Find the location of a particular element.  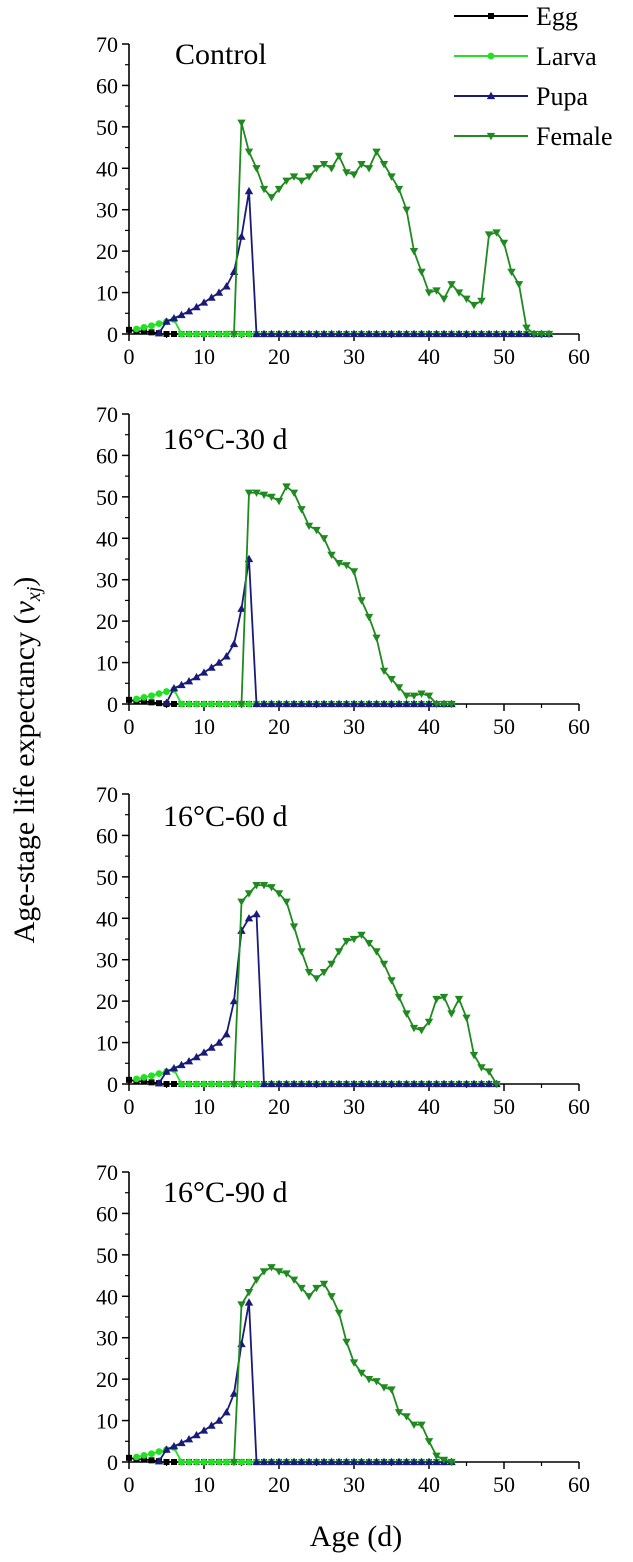

y-tick-label: 0 is located at coordinates (112, 334).